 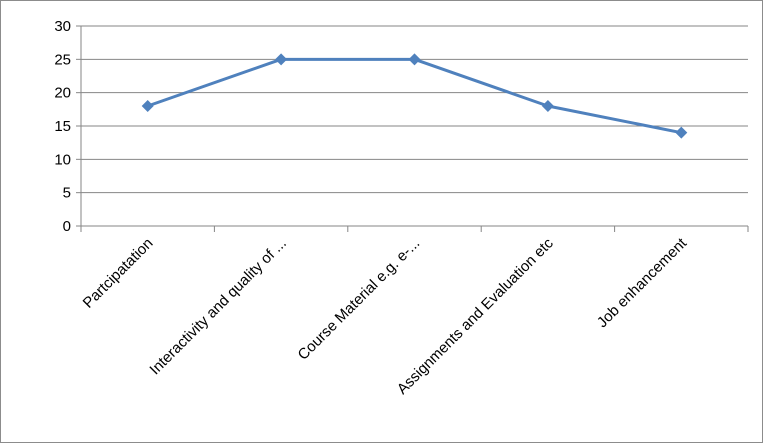 I want to click on y-tick-label: 20, so click(x=62, y=93).